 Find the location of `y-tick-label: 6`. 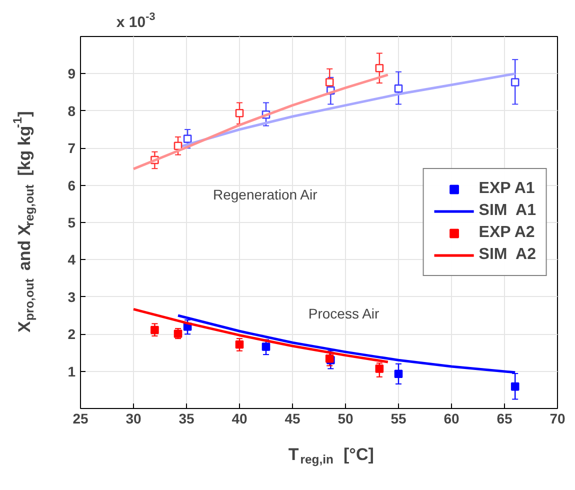

y-tick-label: 6 is located at coordinates (72, 185).